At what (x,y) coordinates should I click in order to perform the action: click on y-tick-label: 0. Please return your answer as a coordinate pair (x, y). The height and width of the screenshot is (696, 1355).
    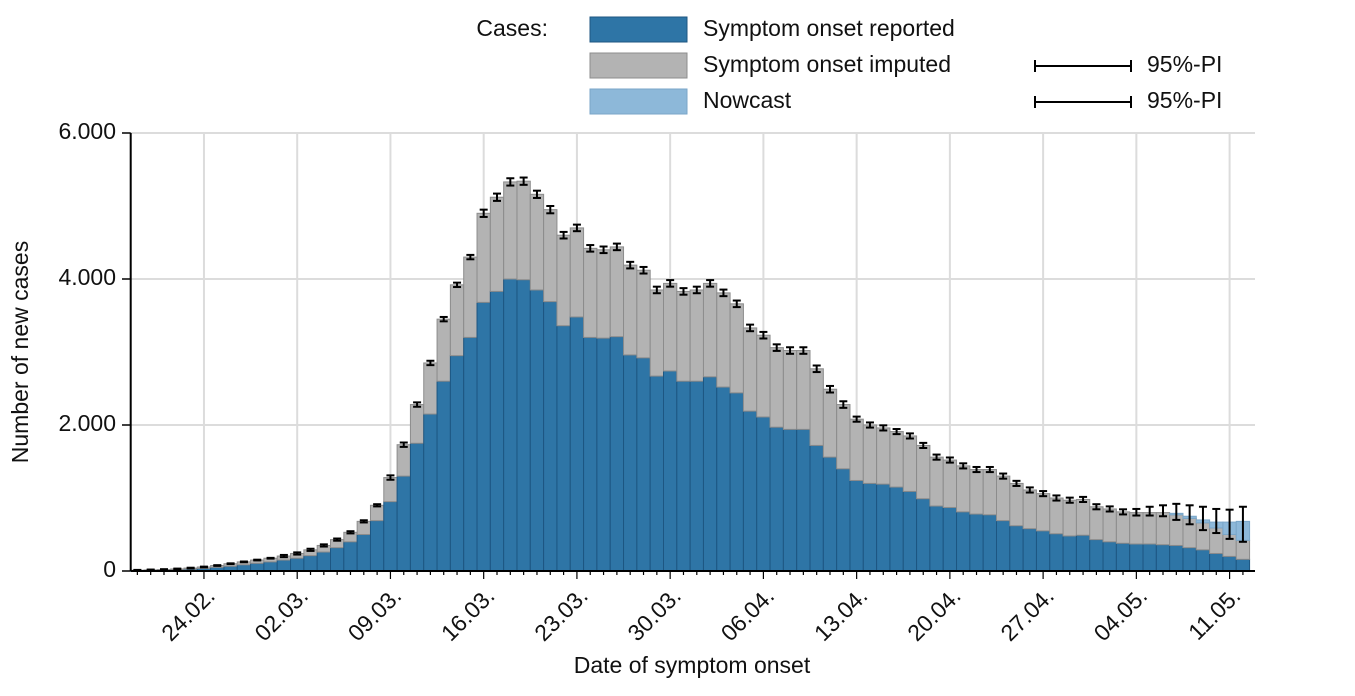
    Looking at the image, I should click on (109, 569).